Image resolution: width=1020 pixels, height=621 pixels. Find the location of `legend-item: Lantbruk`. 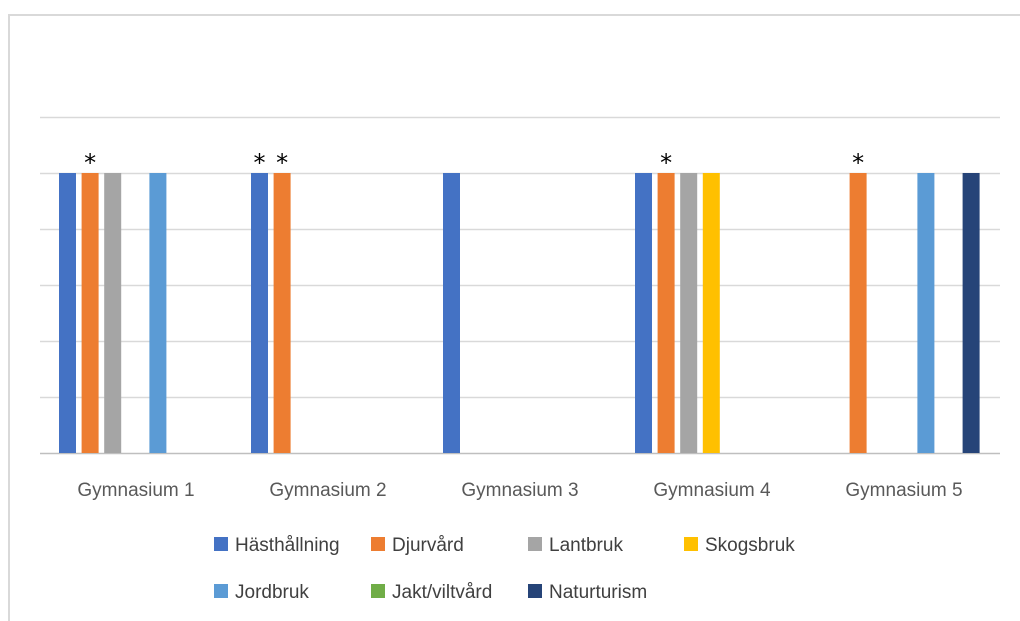

legend-item: Lantbruk is located at coordinates (575, 545).